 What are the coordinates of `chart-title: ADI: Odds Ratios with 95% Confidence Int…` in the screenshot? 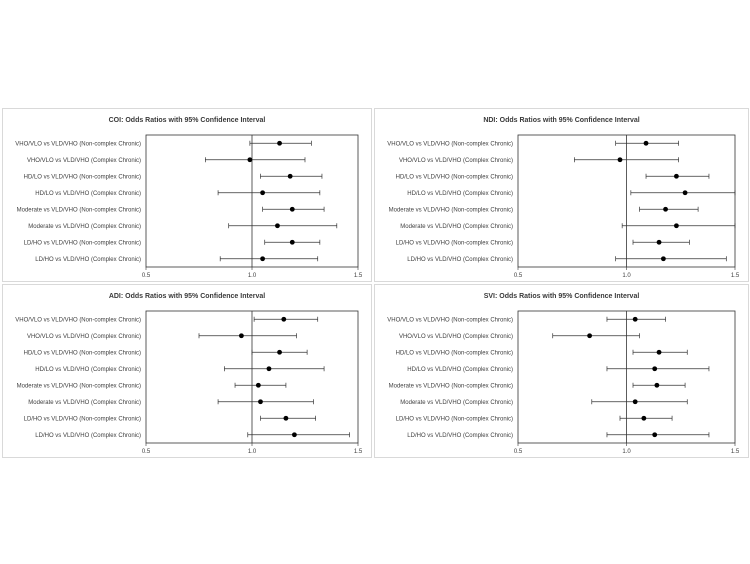 It's located at (187, 296).